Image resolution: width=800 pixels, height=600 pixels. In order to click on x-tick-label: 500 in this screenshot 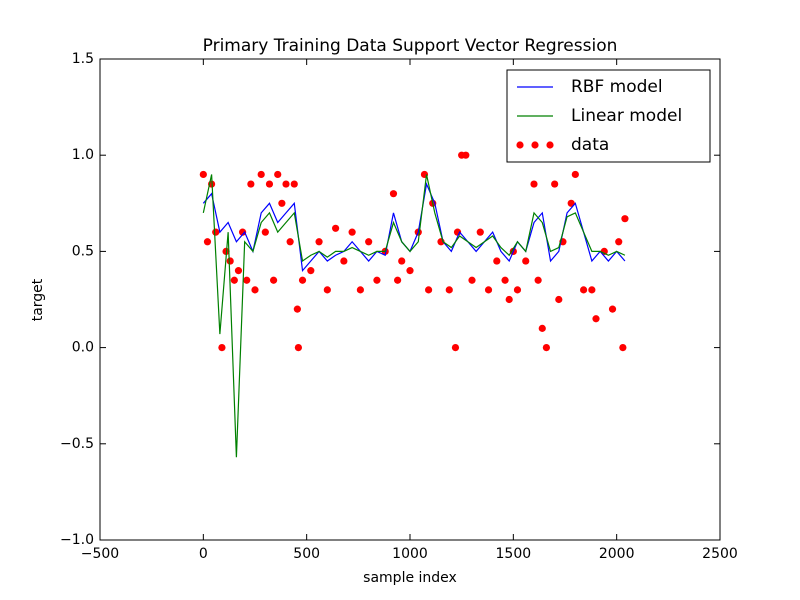, I will do `click(306, 554)`.